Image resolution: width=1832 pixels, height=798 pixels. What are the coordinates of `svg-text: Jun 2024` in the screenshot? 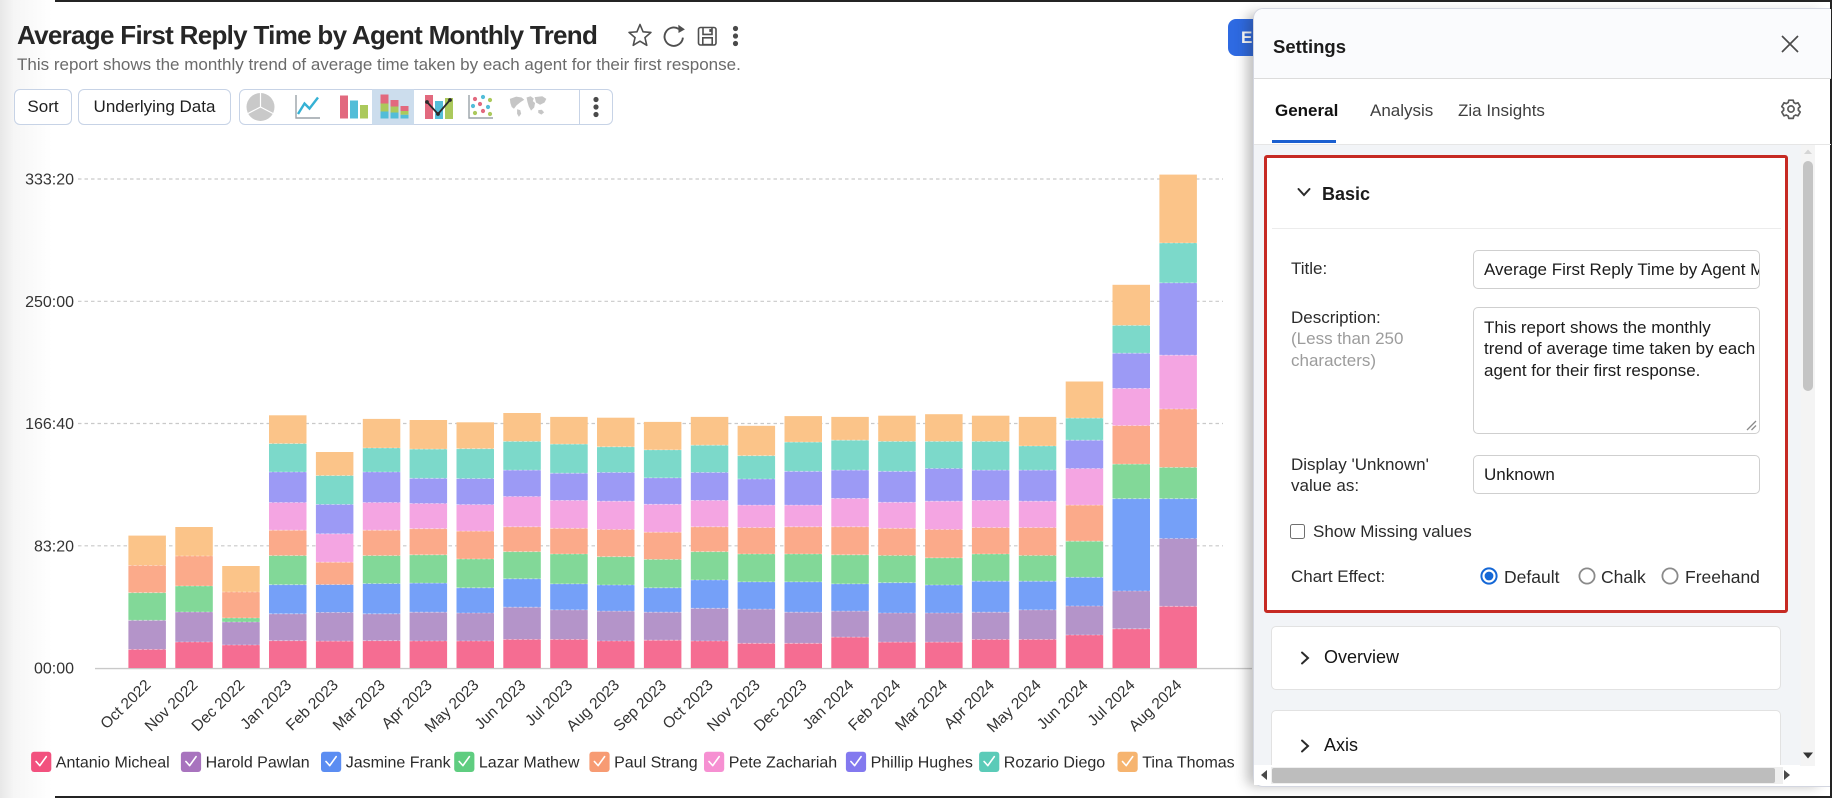 It's located at (1063, 704).